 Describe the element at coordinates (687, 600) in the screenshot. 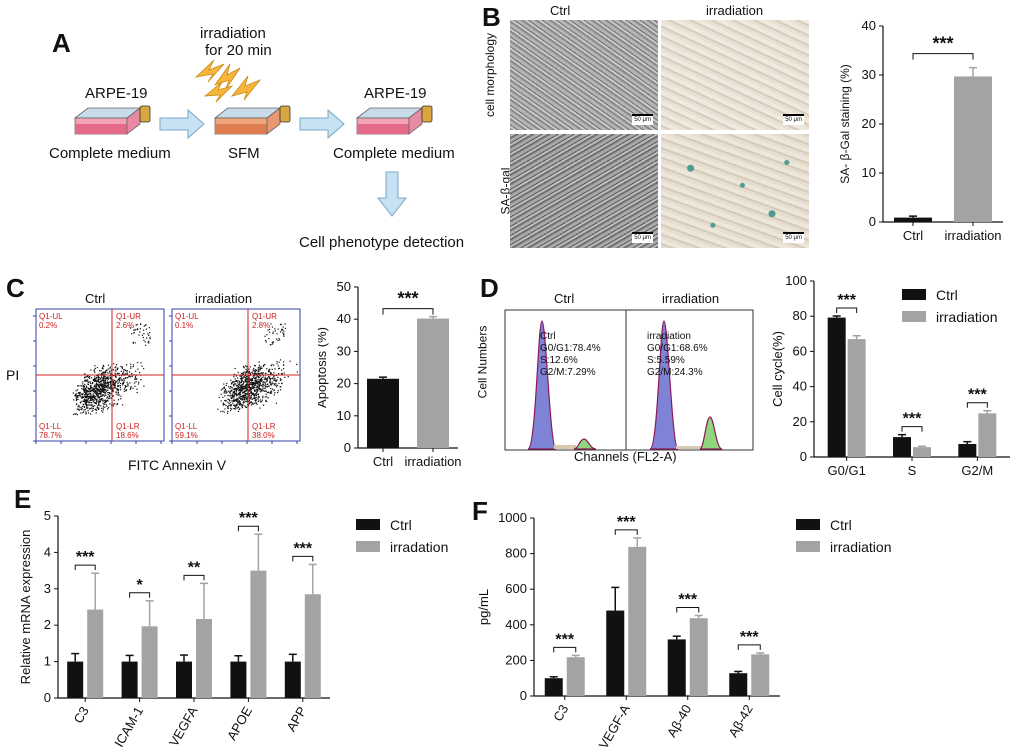

I see `significance-label: ***` at that location.